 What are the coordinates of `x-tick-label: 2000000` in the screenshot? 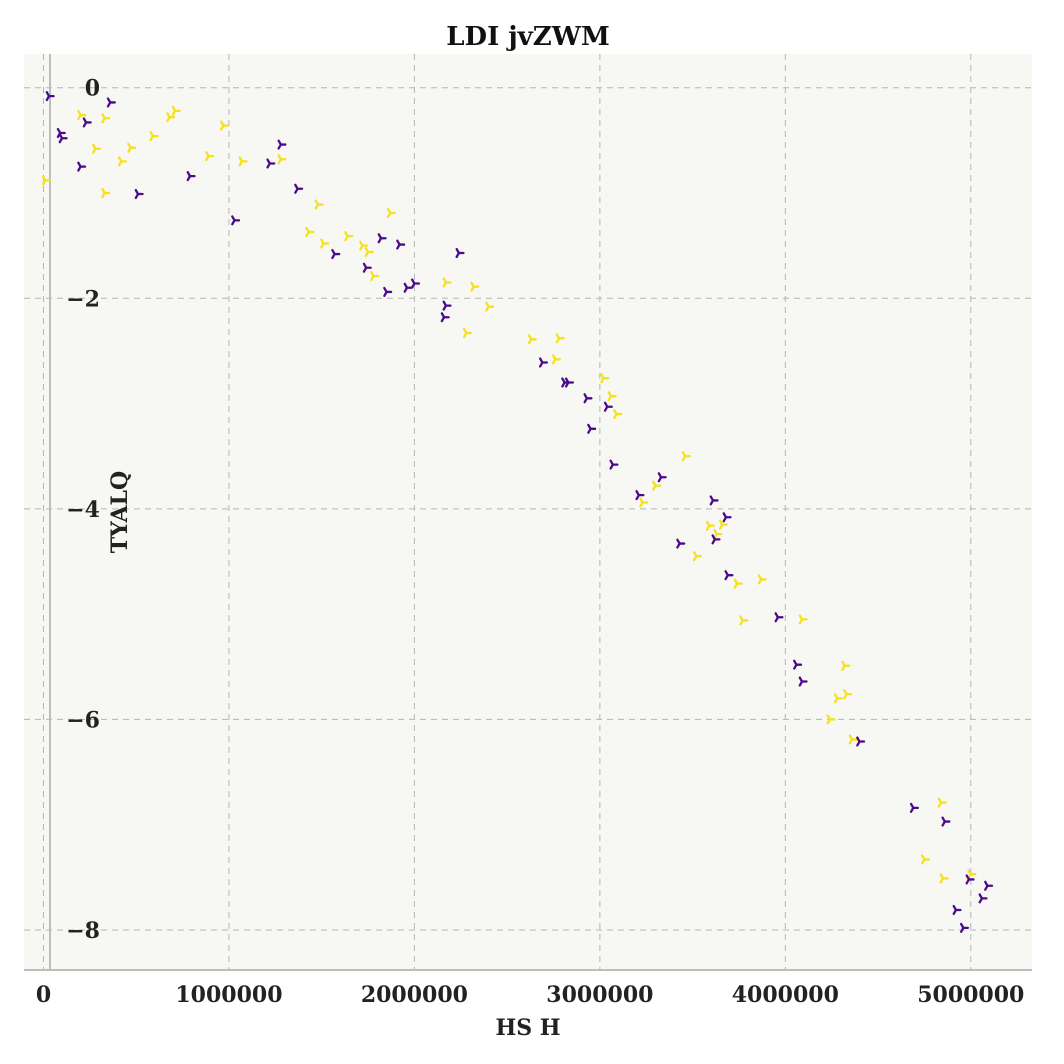 It's located at (414, 995).